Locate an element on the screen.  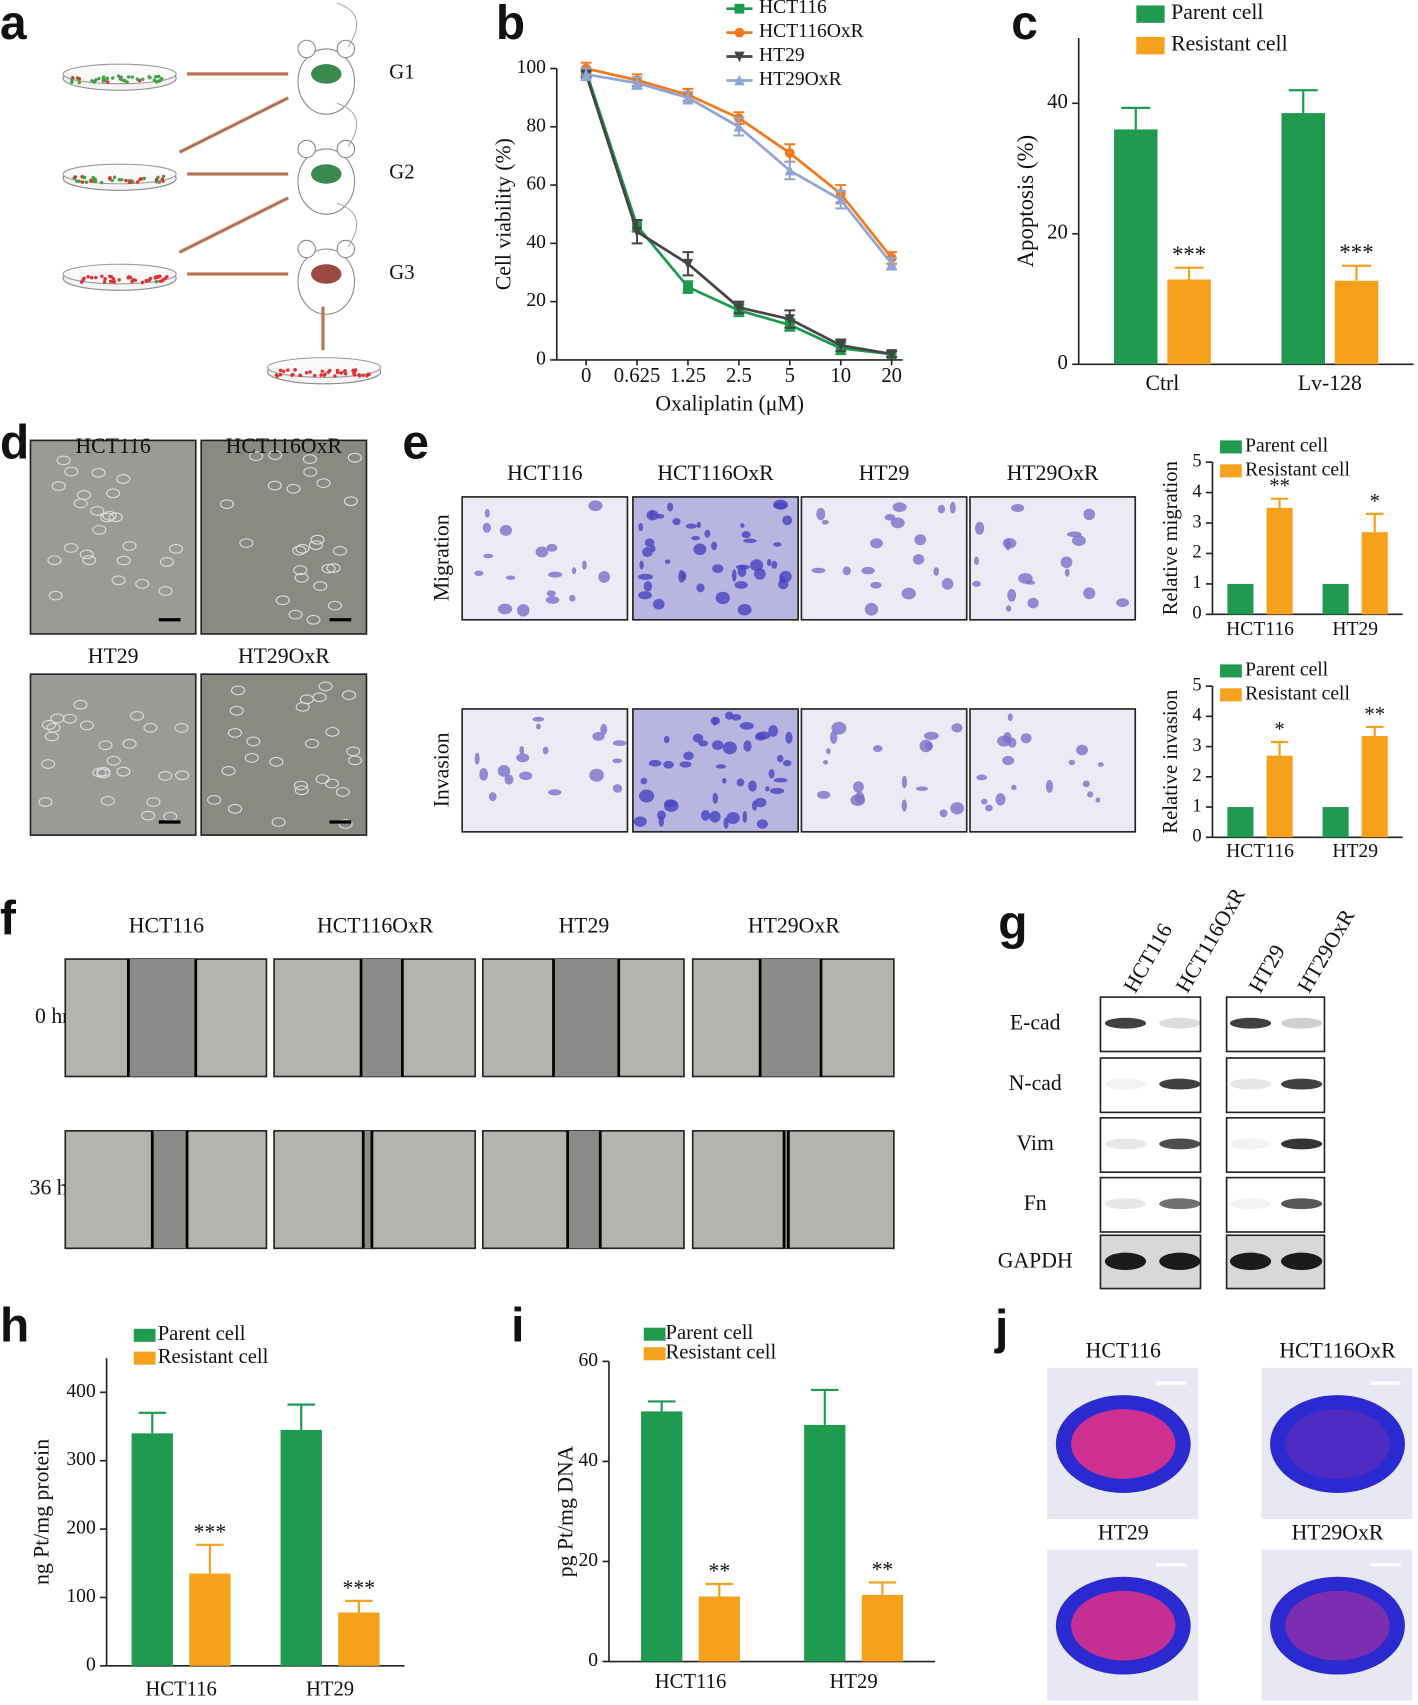
generation-label: G3 is located at coordinates (401, 273).